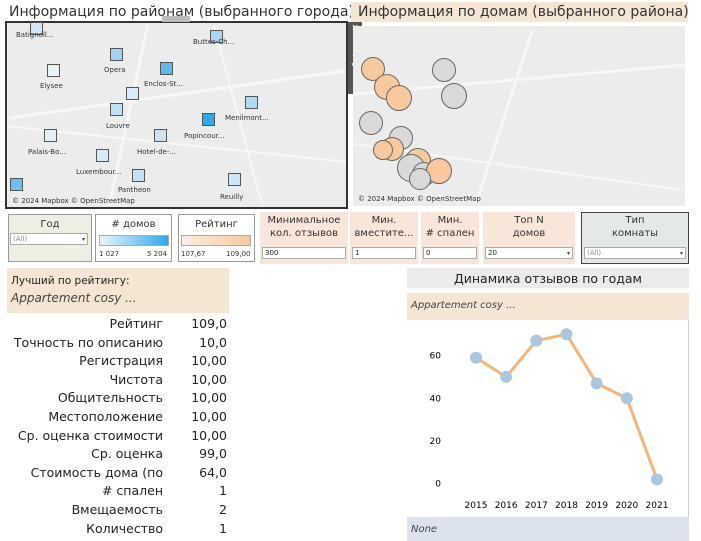  I want to click on houses-max: 5 204, so click(157, 254).